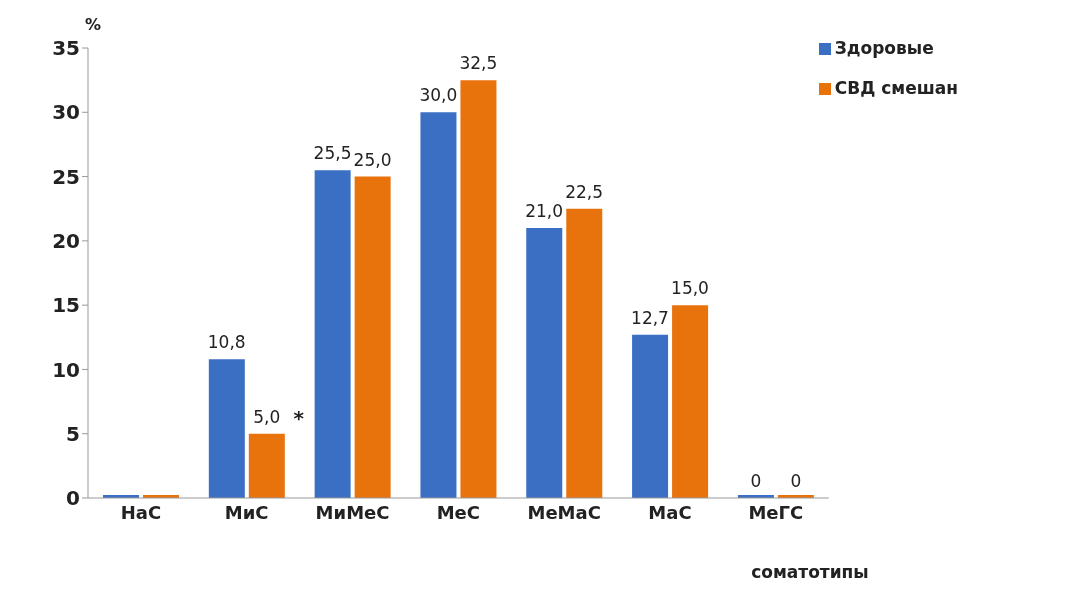 This screenshot has width=1066, height=600. I want to click on data-label: 15,0, so click(690, 288).